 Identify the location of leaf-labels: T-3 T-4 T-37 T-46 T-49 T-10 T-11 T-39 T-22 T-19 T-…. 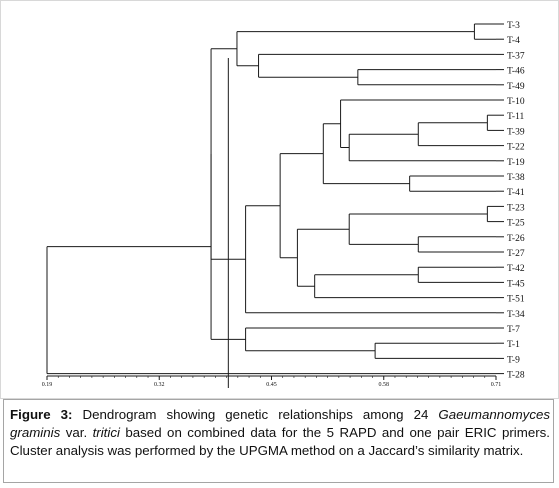
(516, 201).